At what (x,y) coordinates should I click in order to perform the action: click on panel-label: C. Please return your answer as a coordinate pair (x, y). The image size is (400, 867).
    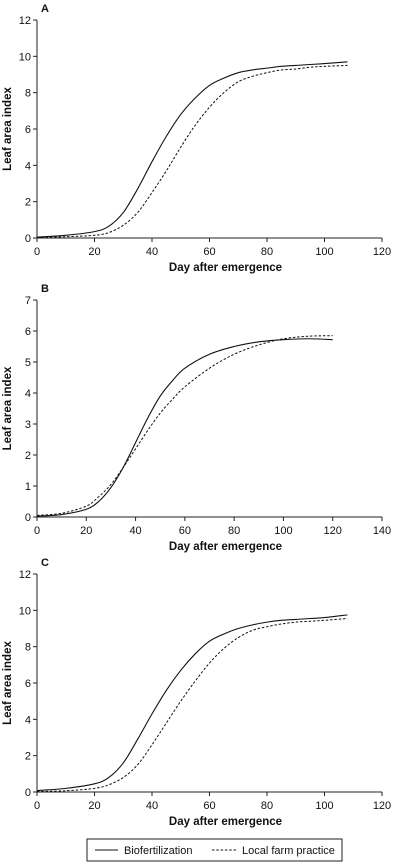
    Looking at the image, I should click on (45, 563).